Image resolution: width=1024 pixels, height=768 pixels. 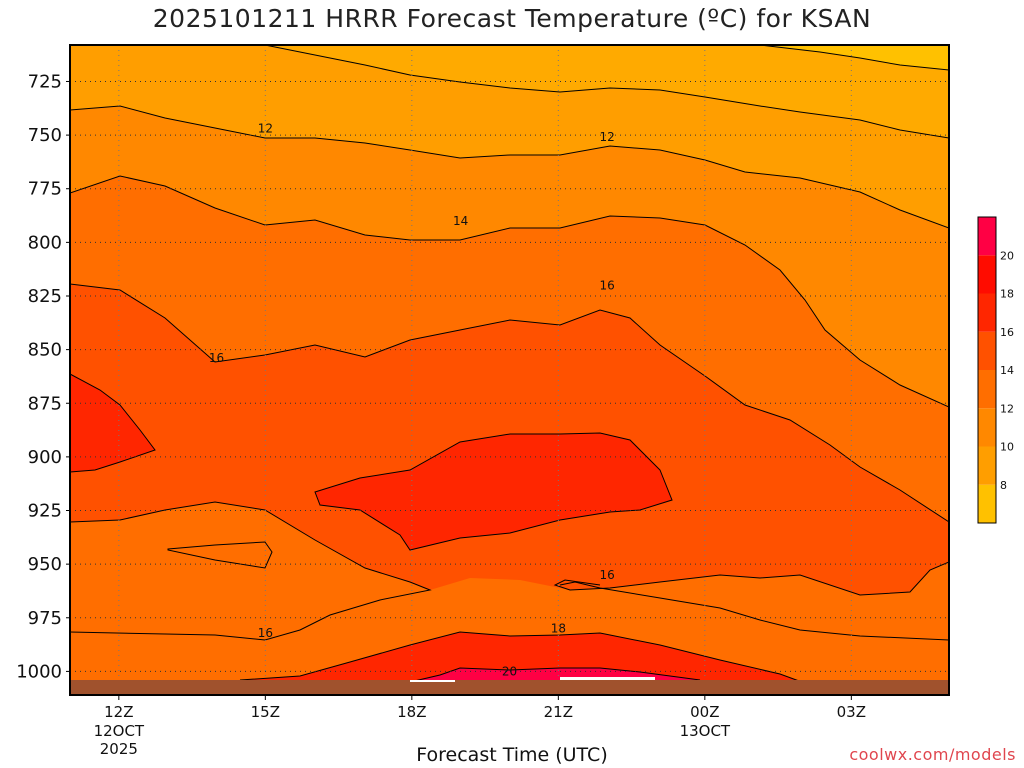 I want to click on y-tick-label: 950, so click(x=45, y=564).